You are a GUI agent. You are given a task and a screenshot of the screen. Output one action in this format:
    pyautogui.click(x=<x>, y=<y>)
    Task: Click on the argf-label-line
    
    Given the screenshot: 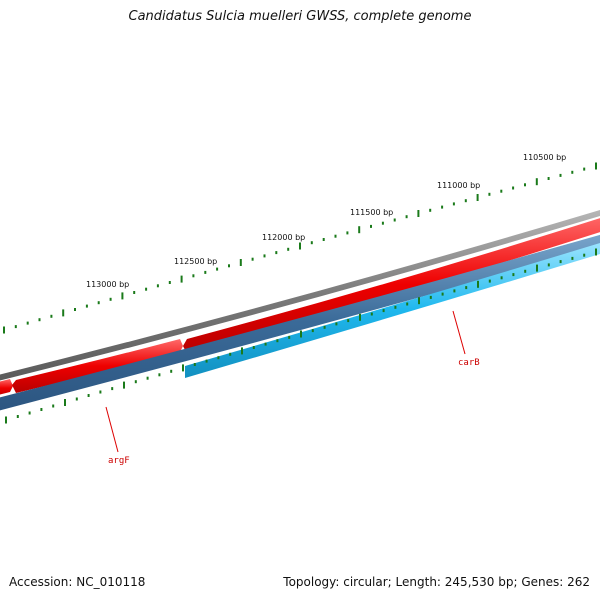 What is the action you would take?
    pyautogui.click(x=112, y=429)
    